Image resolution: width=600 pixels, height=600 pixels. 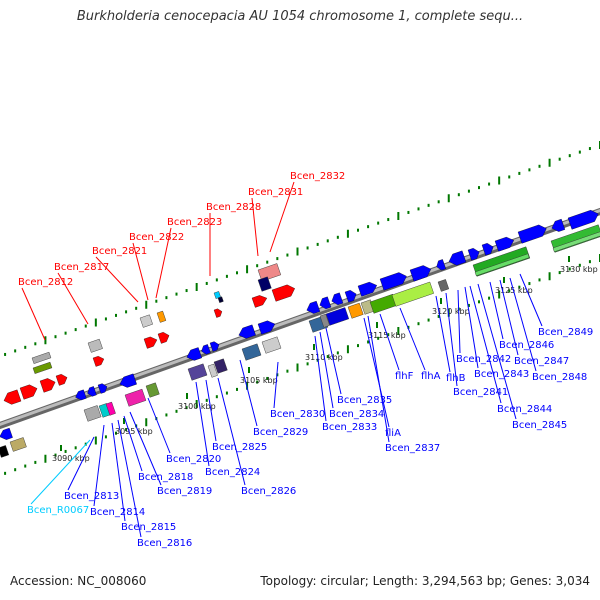 What do you see at coordinates (404, 376) in the screenshot?
I see `gene-label-flhf: flhF` at bounding box center [404, 376].